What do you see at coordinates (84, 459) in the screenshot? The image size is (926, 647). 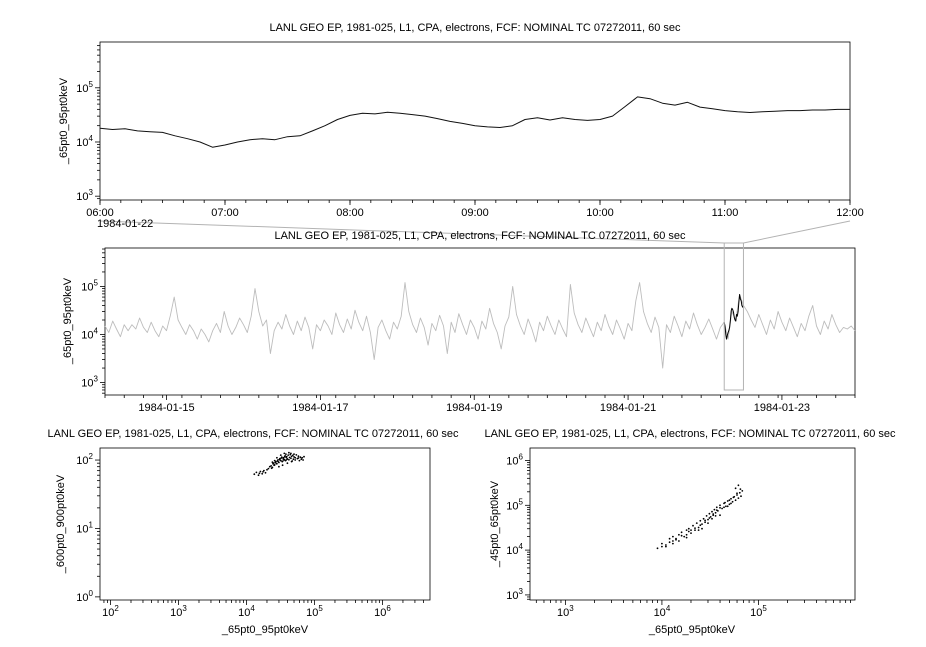 I see `axis-tick-label: 10²` at bounding box center [84, 459].